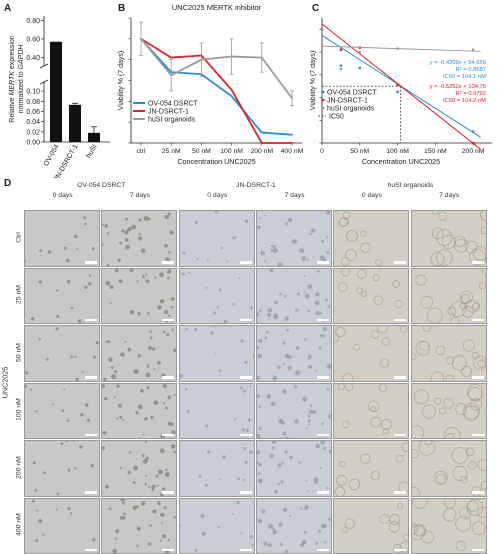  What do you see at coordinates (435, 151) in the screenshot?
I see `x-tick-label: 150 nM` at bounding box center [435, 151].